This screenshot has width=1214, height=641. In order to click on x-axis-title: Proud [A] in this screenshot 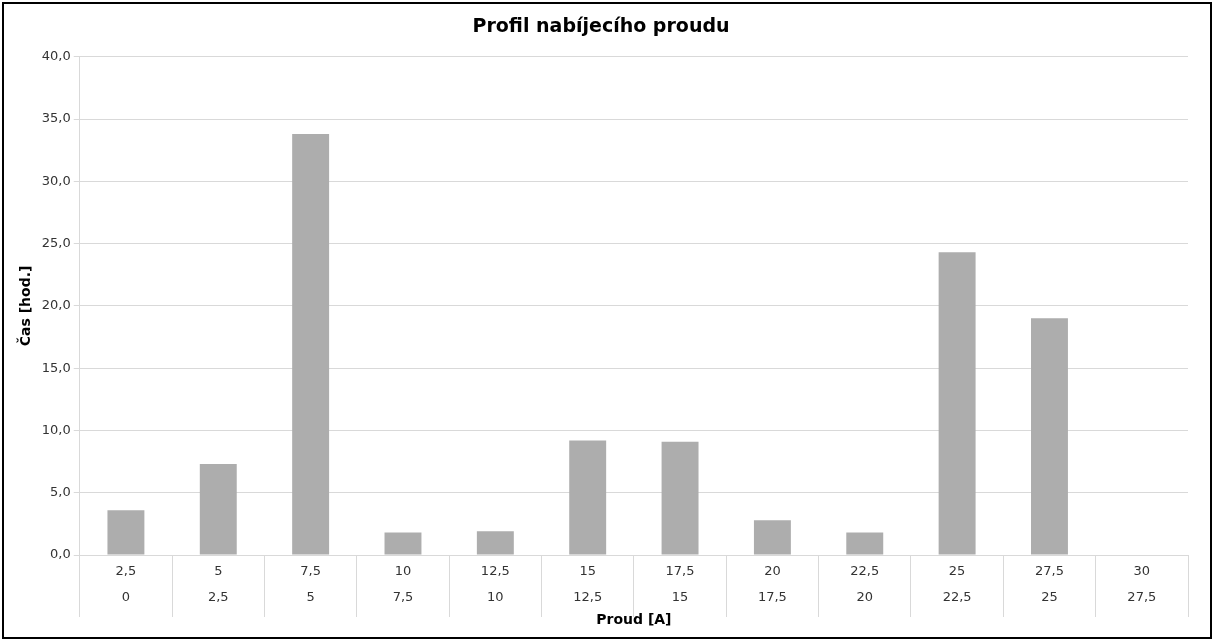, I will do `click(634, 619)`.